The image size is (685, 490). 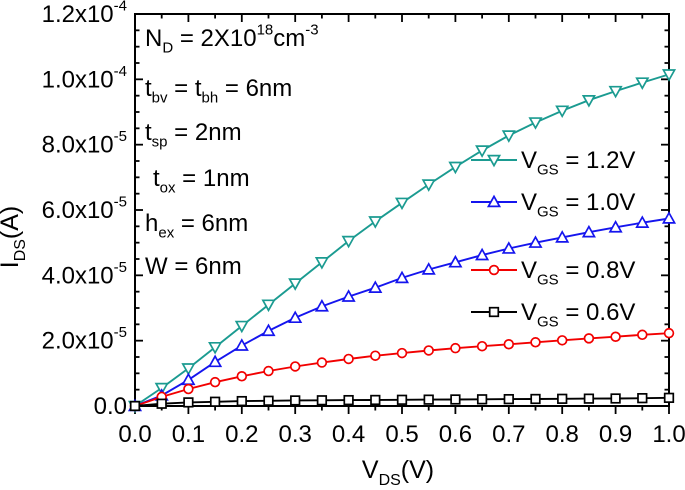 I want to click on x-tick-label: 0.8, so click(x=562, y=434).